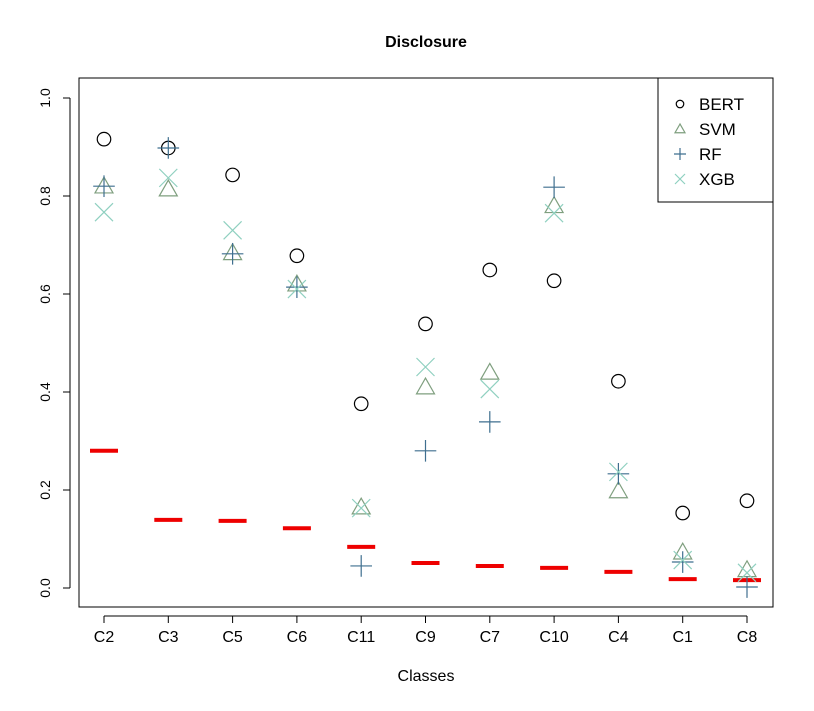 This screenshot has width=814, height=711. What do you see at coordinates (425, 637) in the screenshot?
I see `x-tick-label: C9` at bounding box center [425, 637].